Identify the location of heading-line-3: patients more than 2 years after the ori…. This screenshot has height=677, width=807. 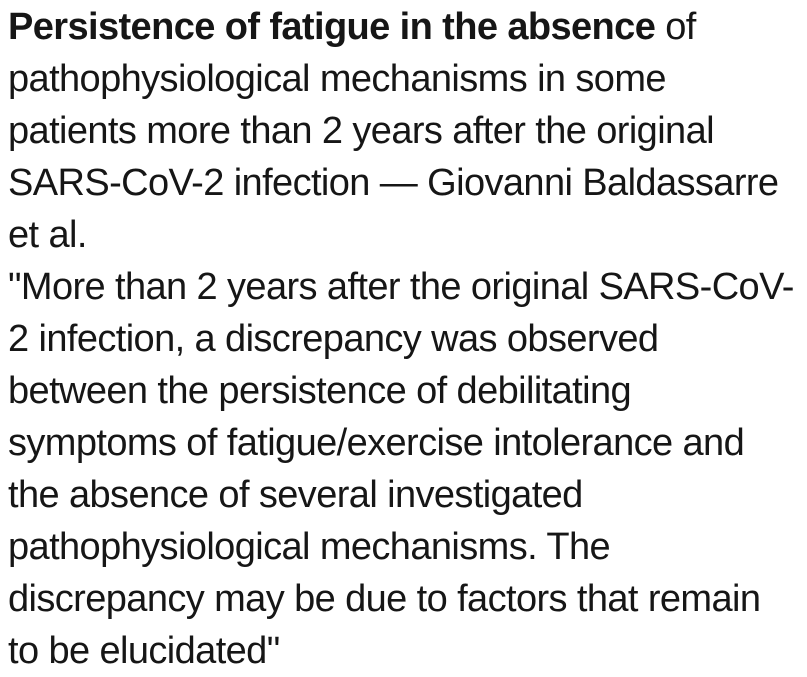
(361, 131).